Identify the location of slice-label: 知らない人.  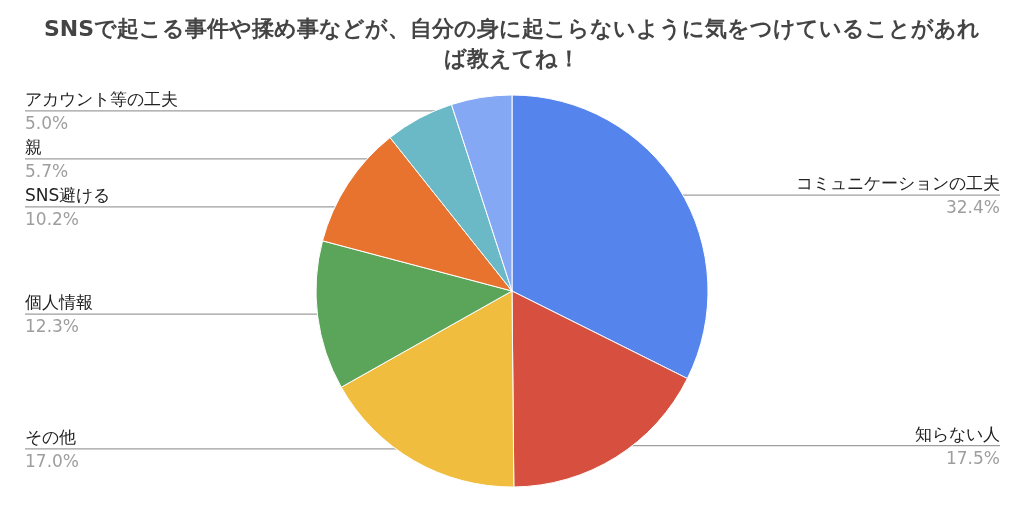
(957, 433).